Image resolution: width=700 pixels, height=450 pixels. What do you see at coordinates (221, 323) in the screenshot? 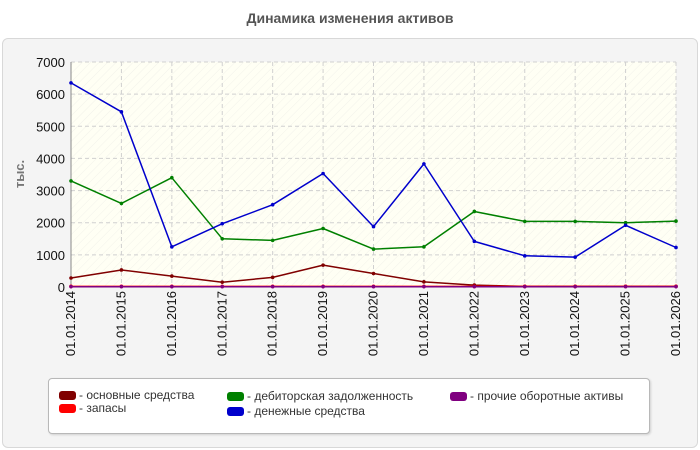
I see `x-tick-label: 01.01.2017` at bounding box center [221, 323].